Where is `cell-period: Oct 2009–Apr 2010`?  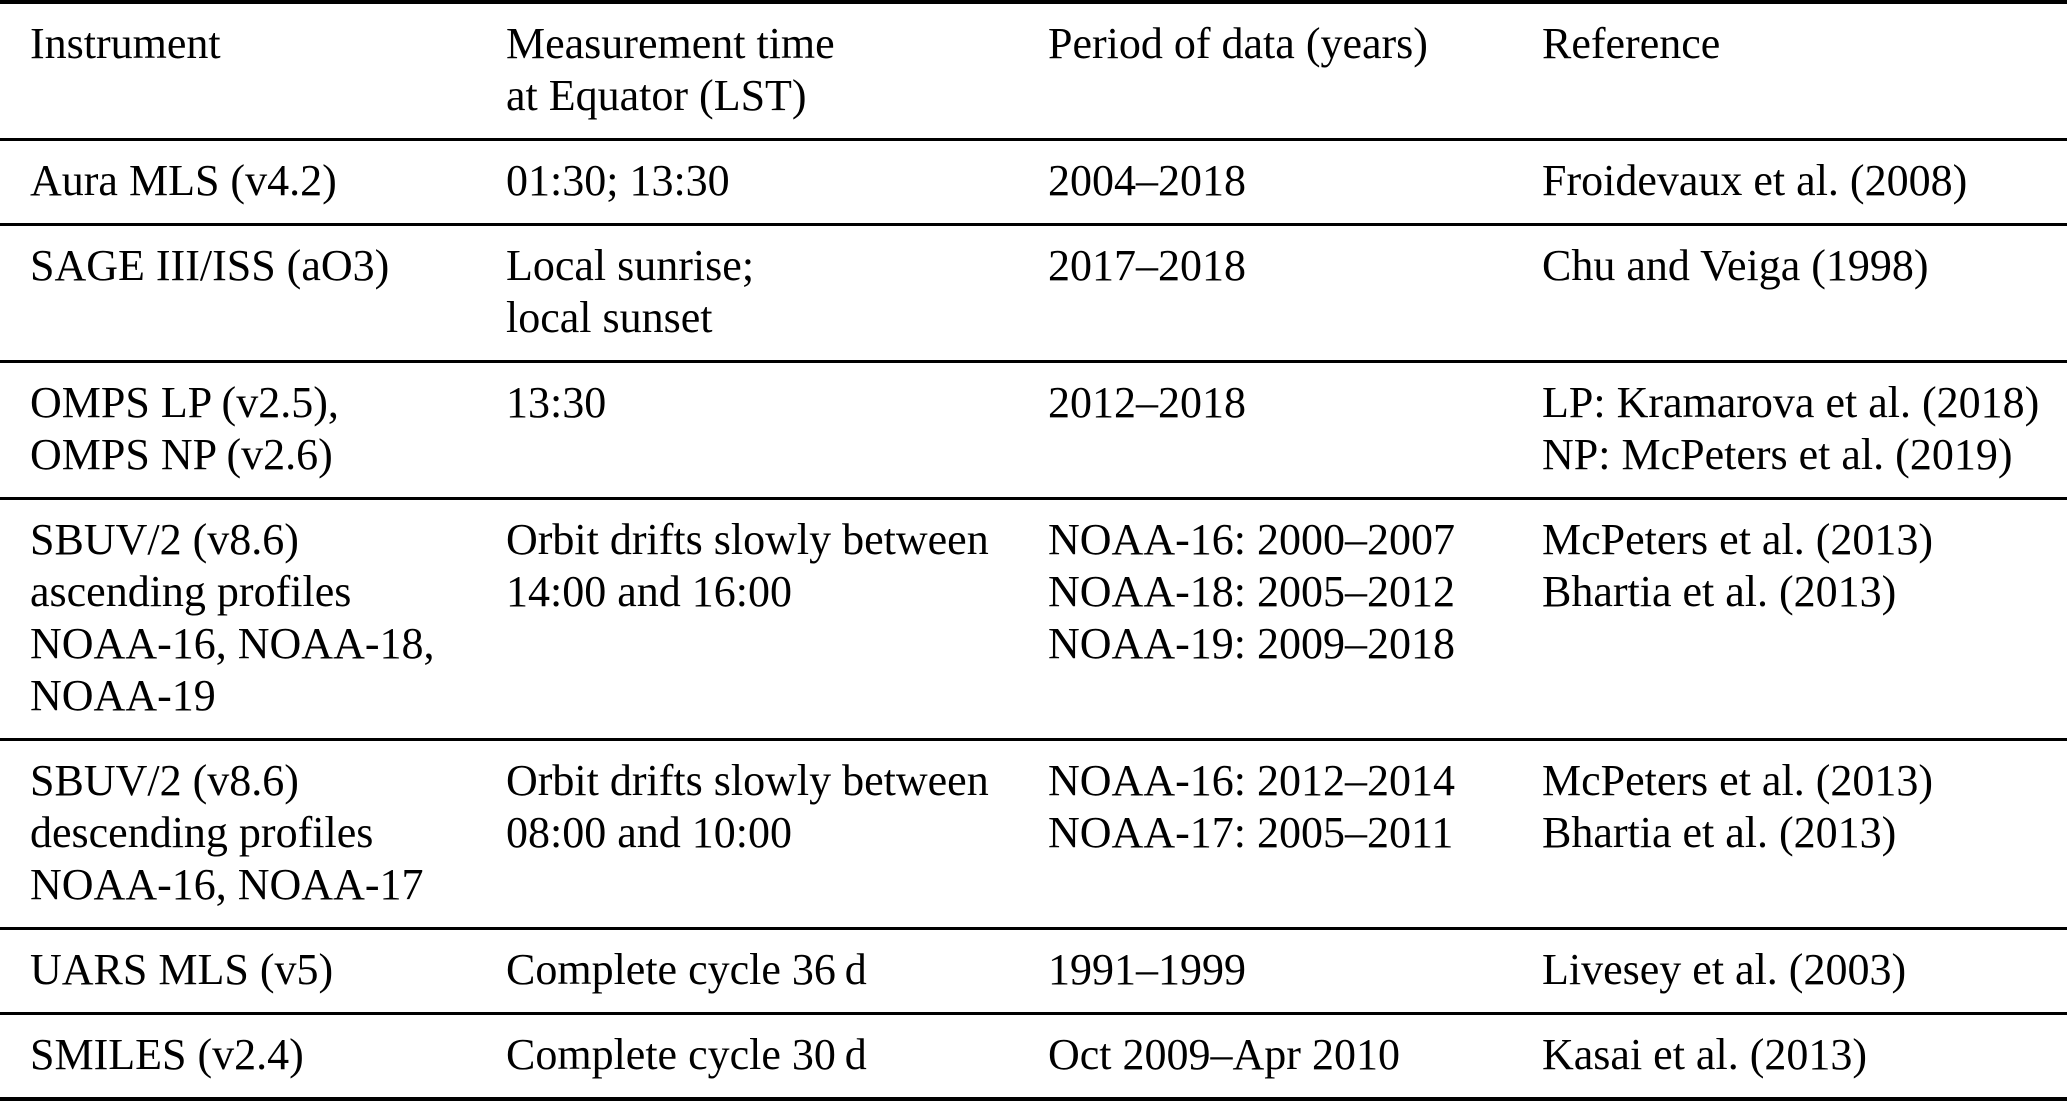
cell-period: Oct 2009–Apr 2010 is located at coordinates (1224, 1054).